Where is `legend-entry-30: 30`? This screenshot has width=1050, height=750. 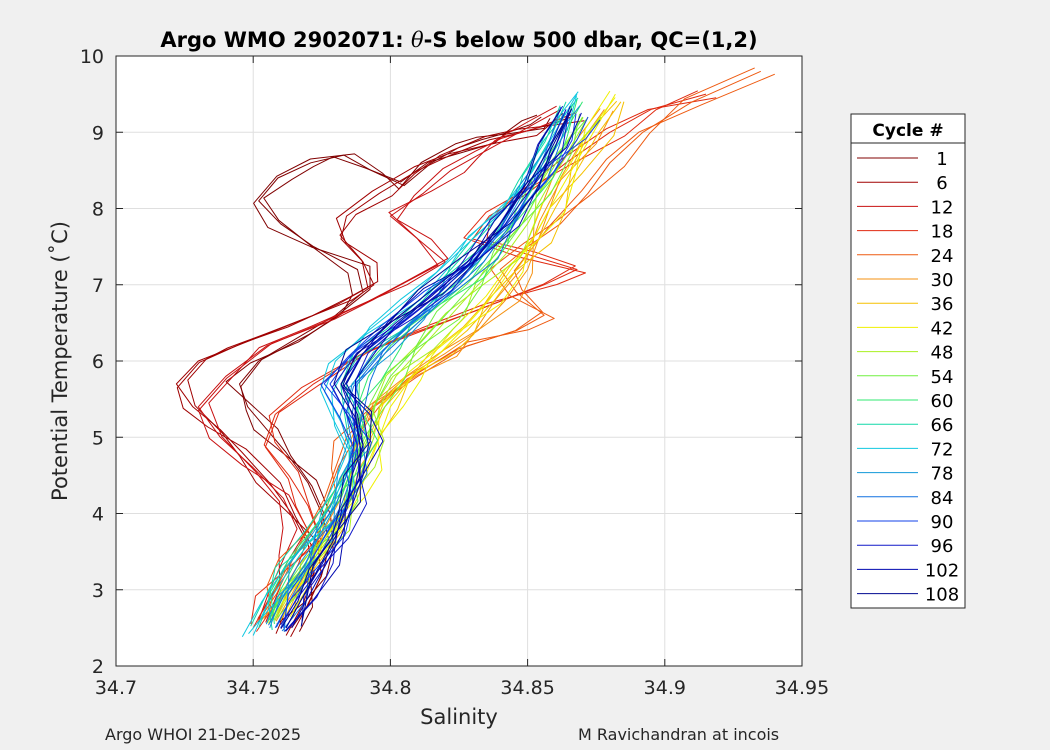
legend-entry-30: 30 is located at coordinates (905, 280).